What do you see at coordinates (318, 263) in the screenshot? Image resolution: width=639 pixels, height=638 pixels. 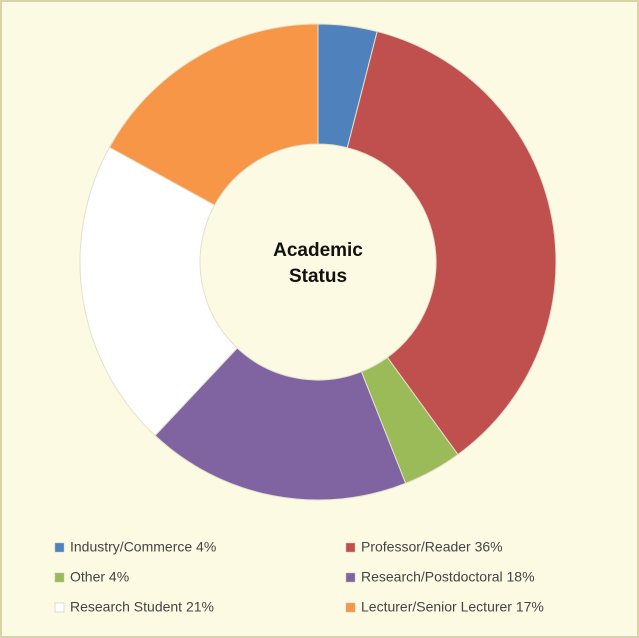 I see `chart-title: Academic Status` at bounding box center [318, 263].